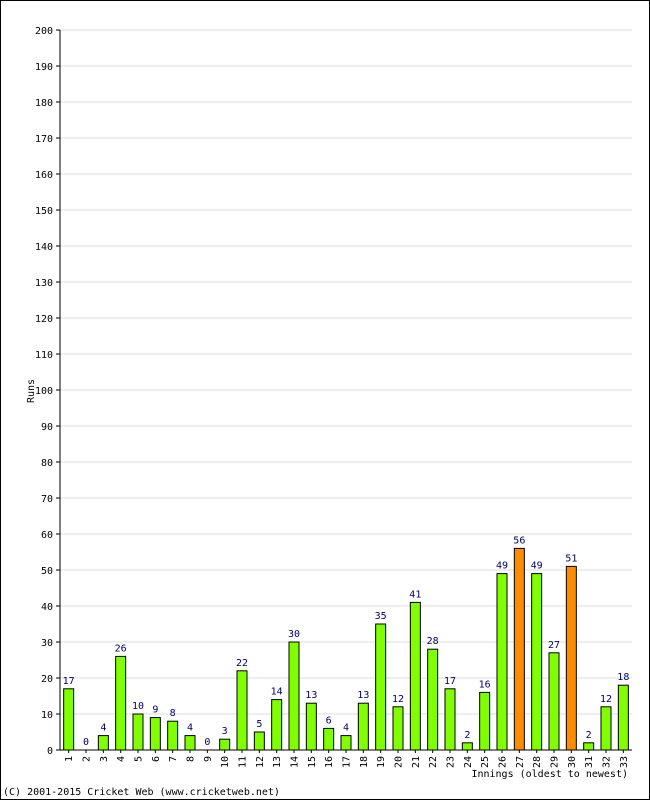 This screenshot has height=800, width=650. I want to click on y-tick-label: 20, so click(47, 679).